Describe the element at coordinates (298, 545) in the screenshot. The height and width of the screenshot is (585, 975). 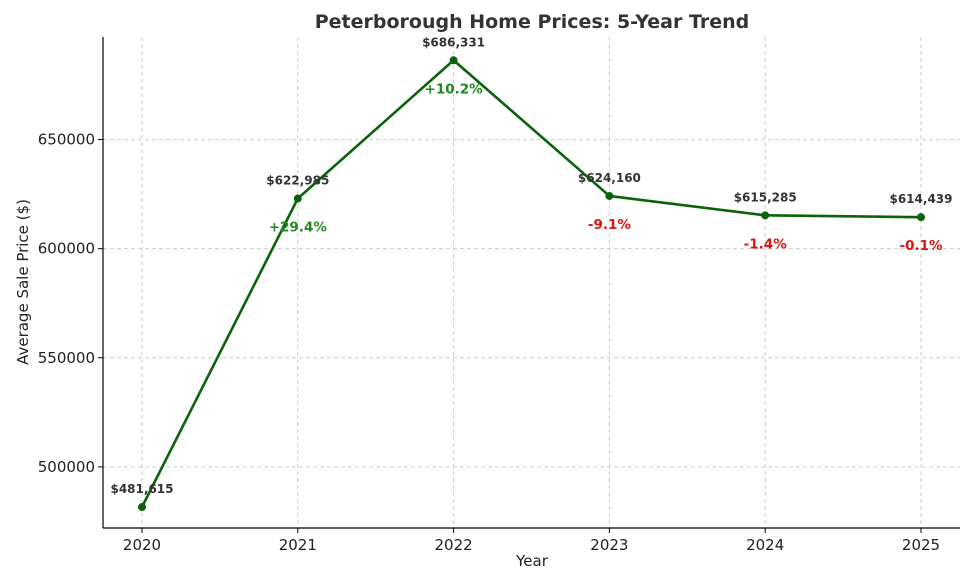
I see `x-tick-label: 2021` at that location.